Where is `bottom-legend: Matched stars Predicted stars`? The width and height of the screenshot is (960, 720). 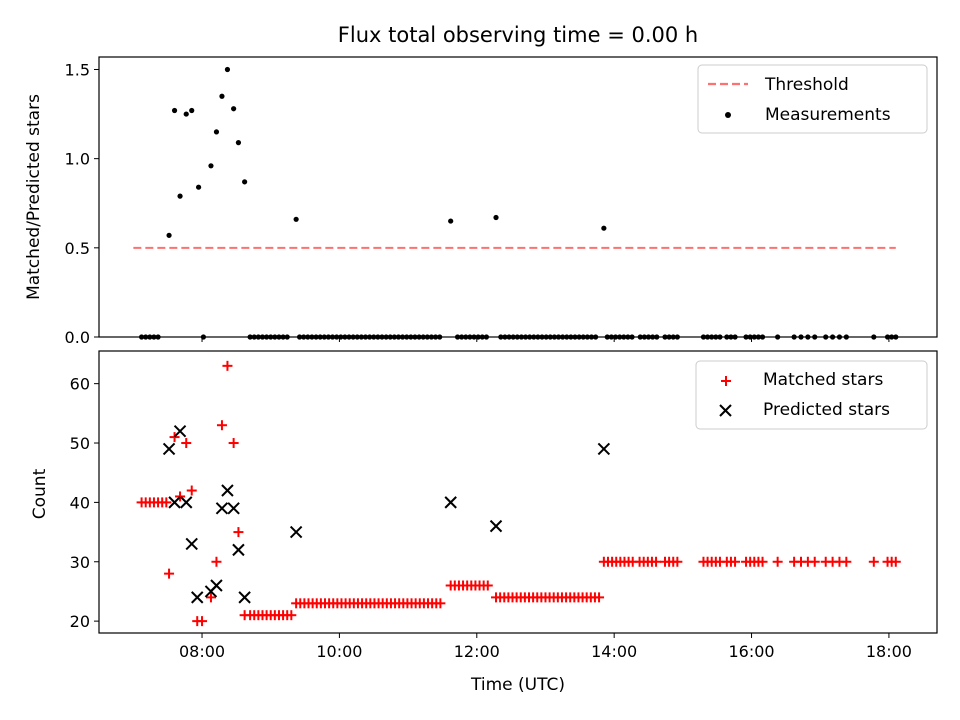
bottom-legend: Matched stars Predicted stars is located at coordinates (811, 395).